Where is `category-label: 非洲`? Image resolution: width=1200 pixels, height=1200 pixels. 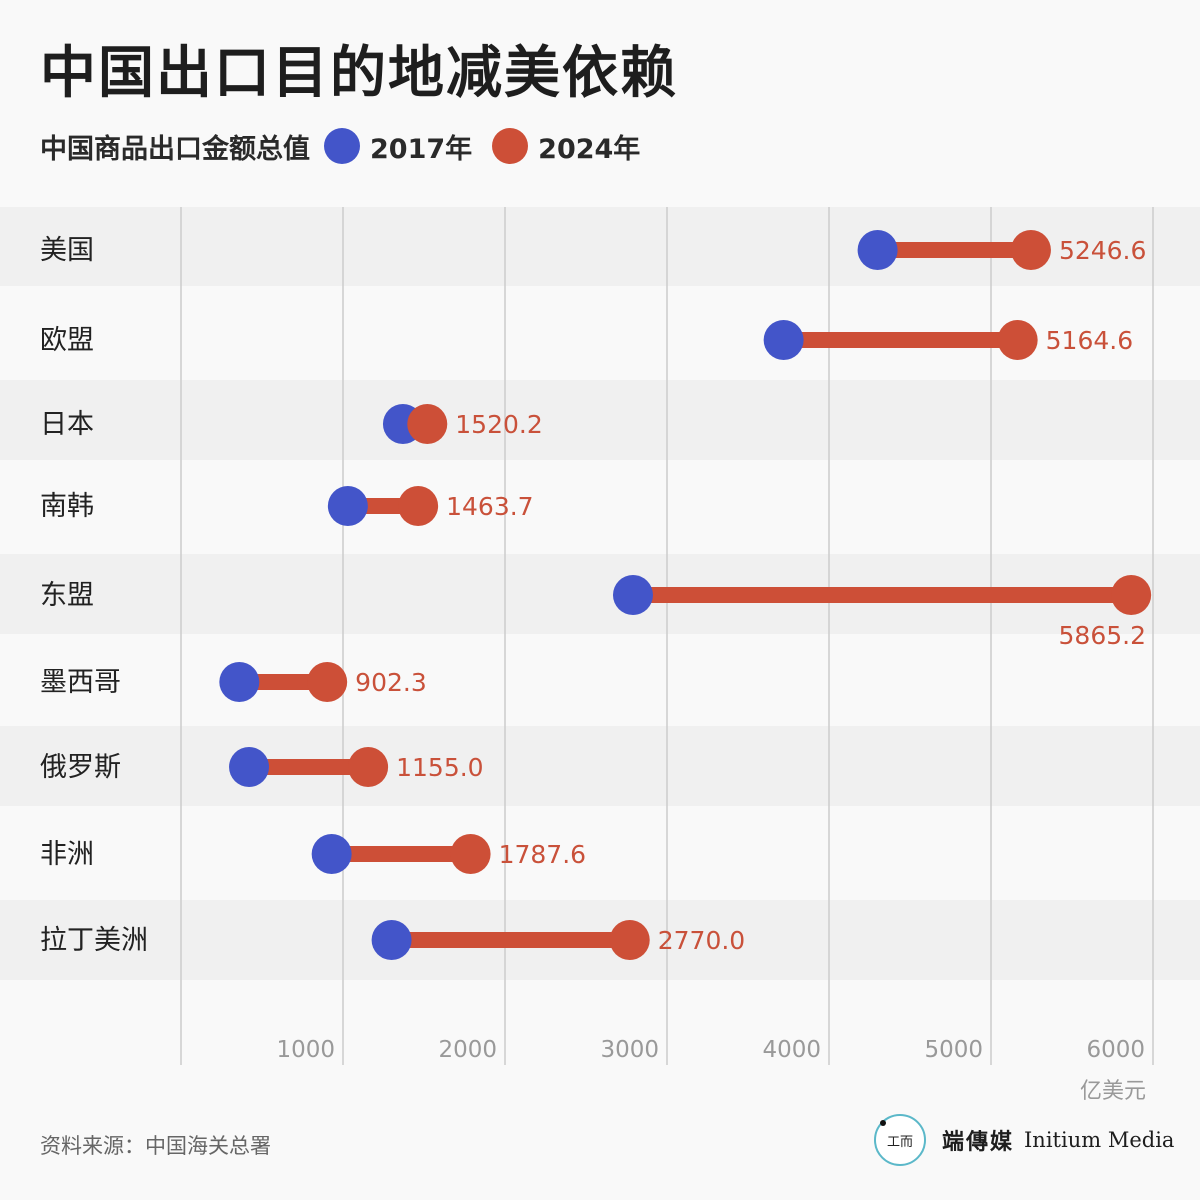 category-label: 非洲 is located at coordinates (67, 854).